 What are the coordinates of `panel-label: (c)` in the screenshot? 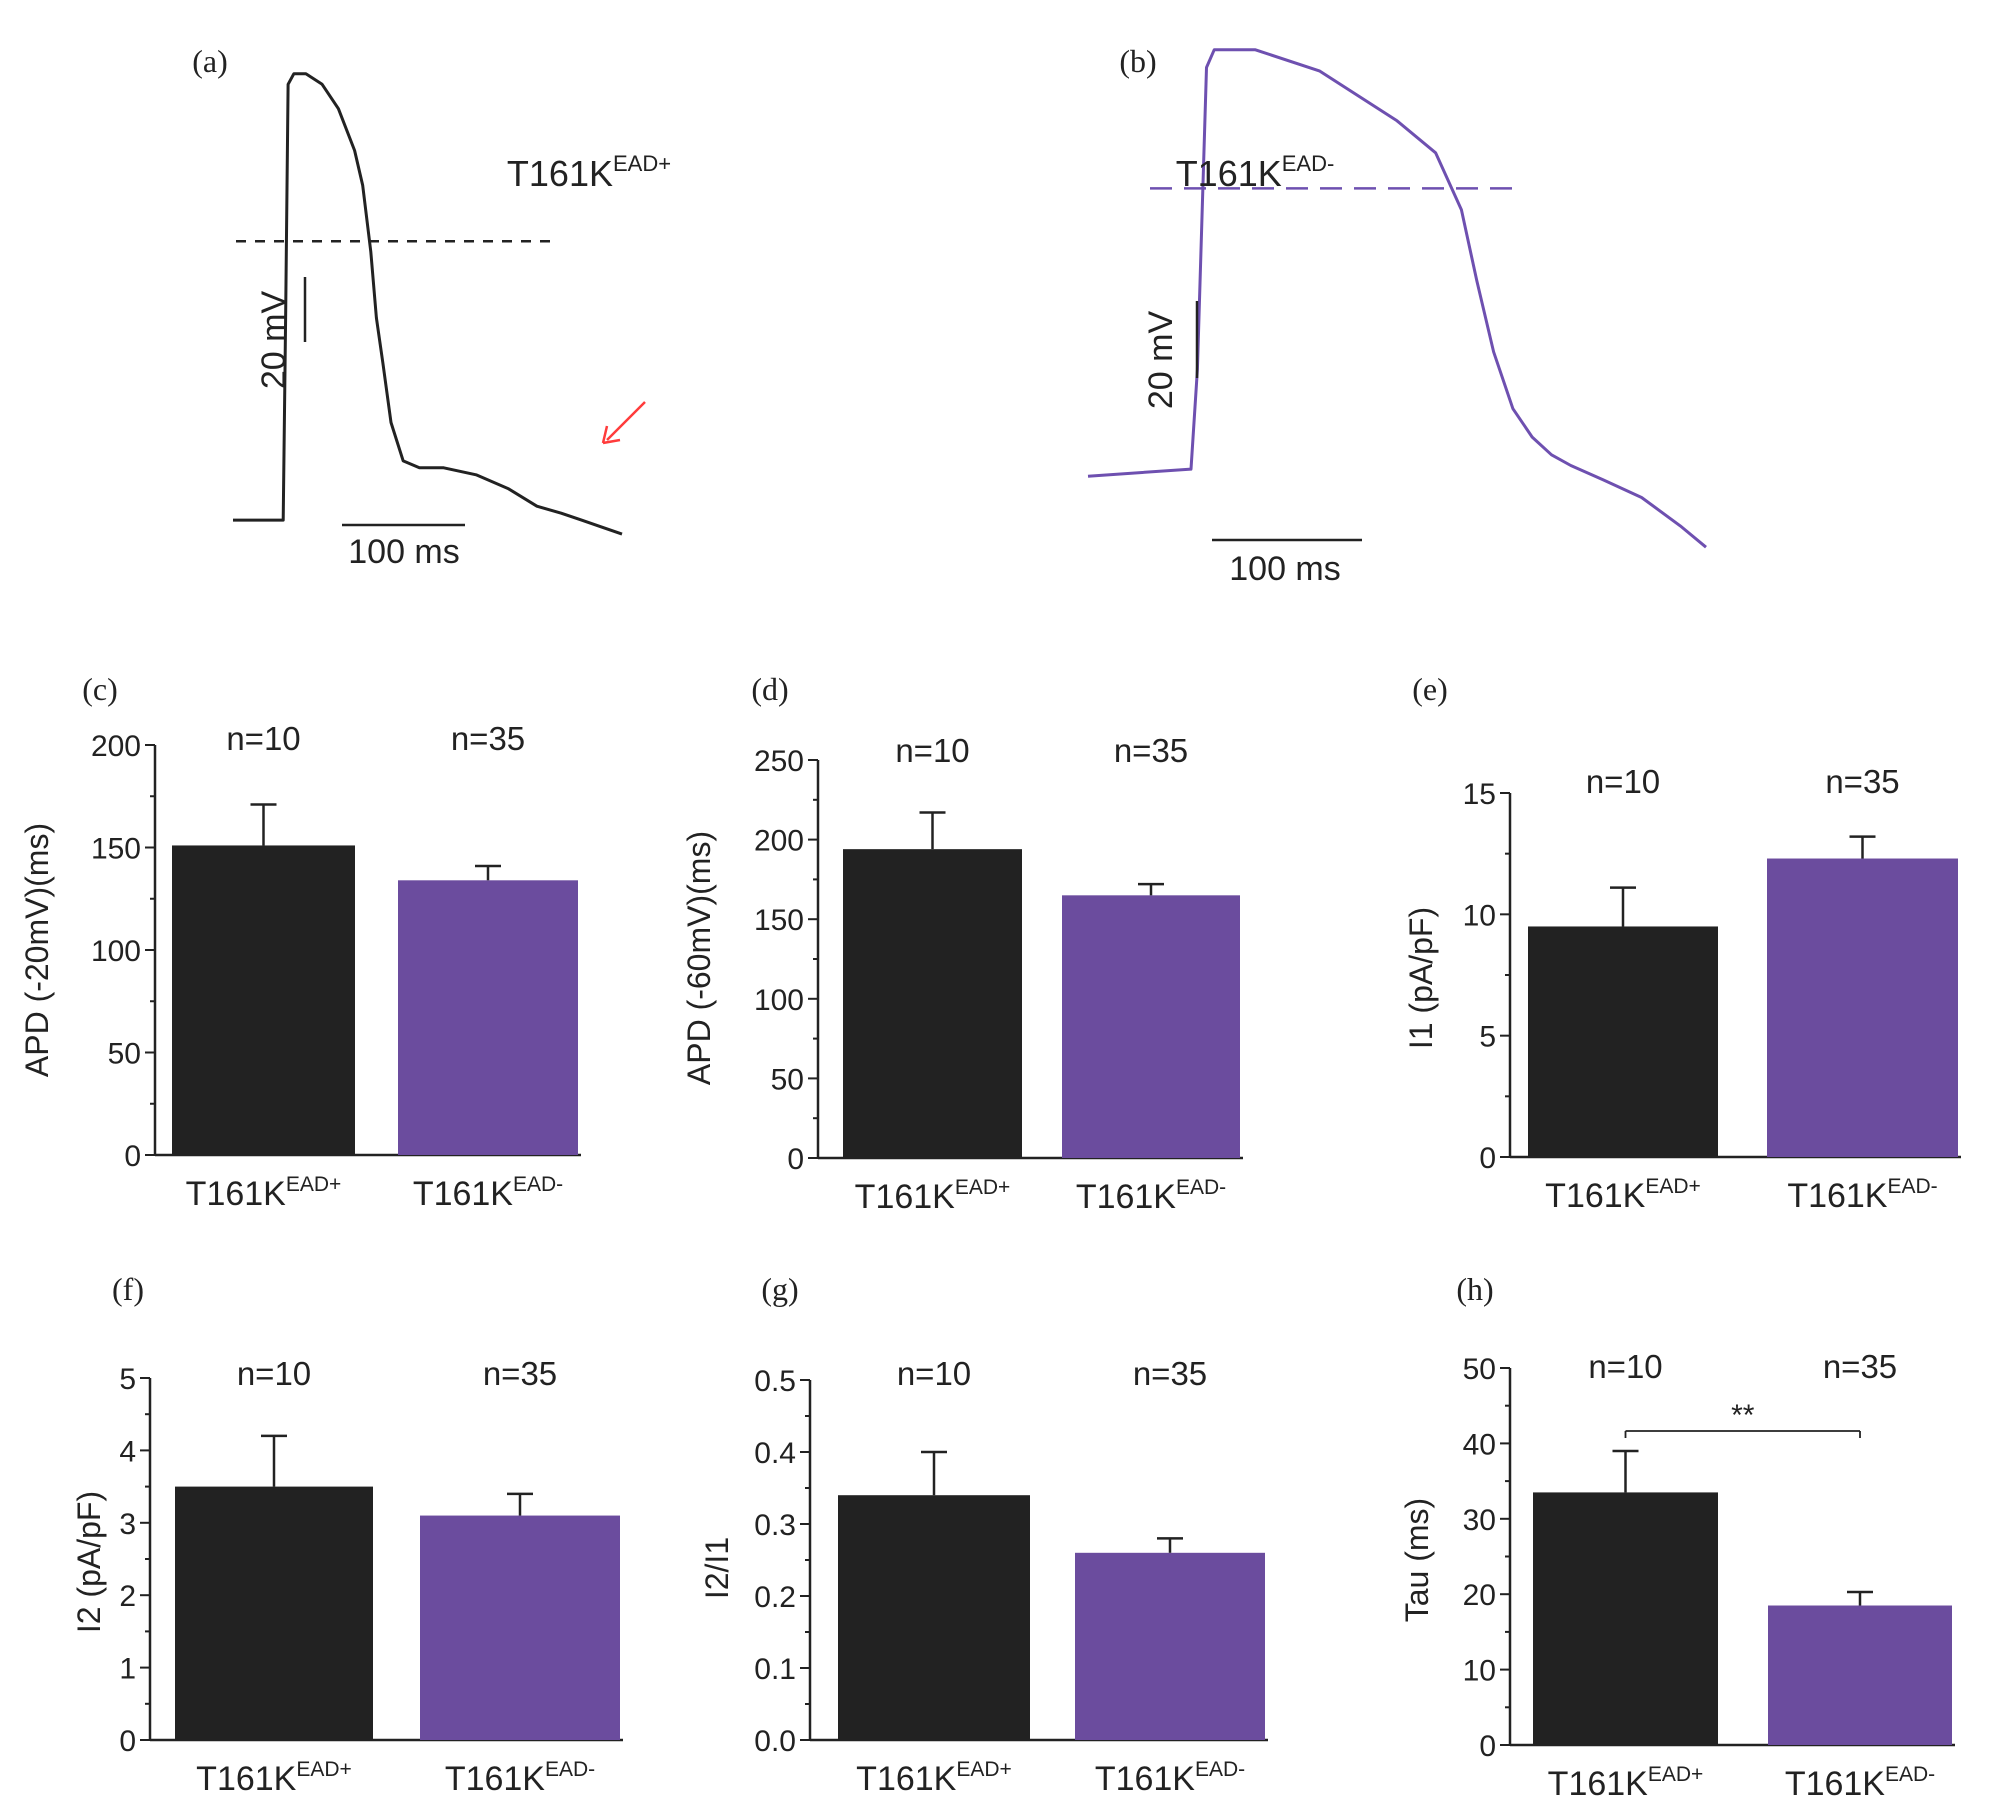 It's located at (100, 689).